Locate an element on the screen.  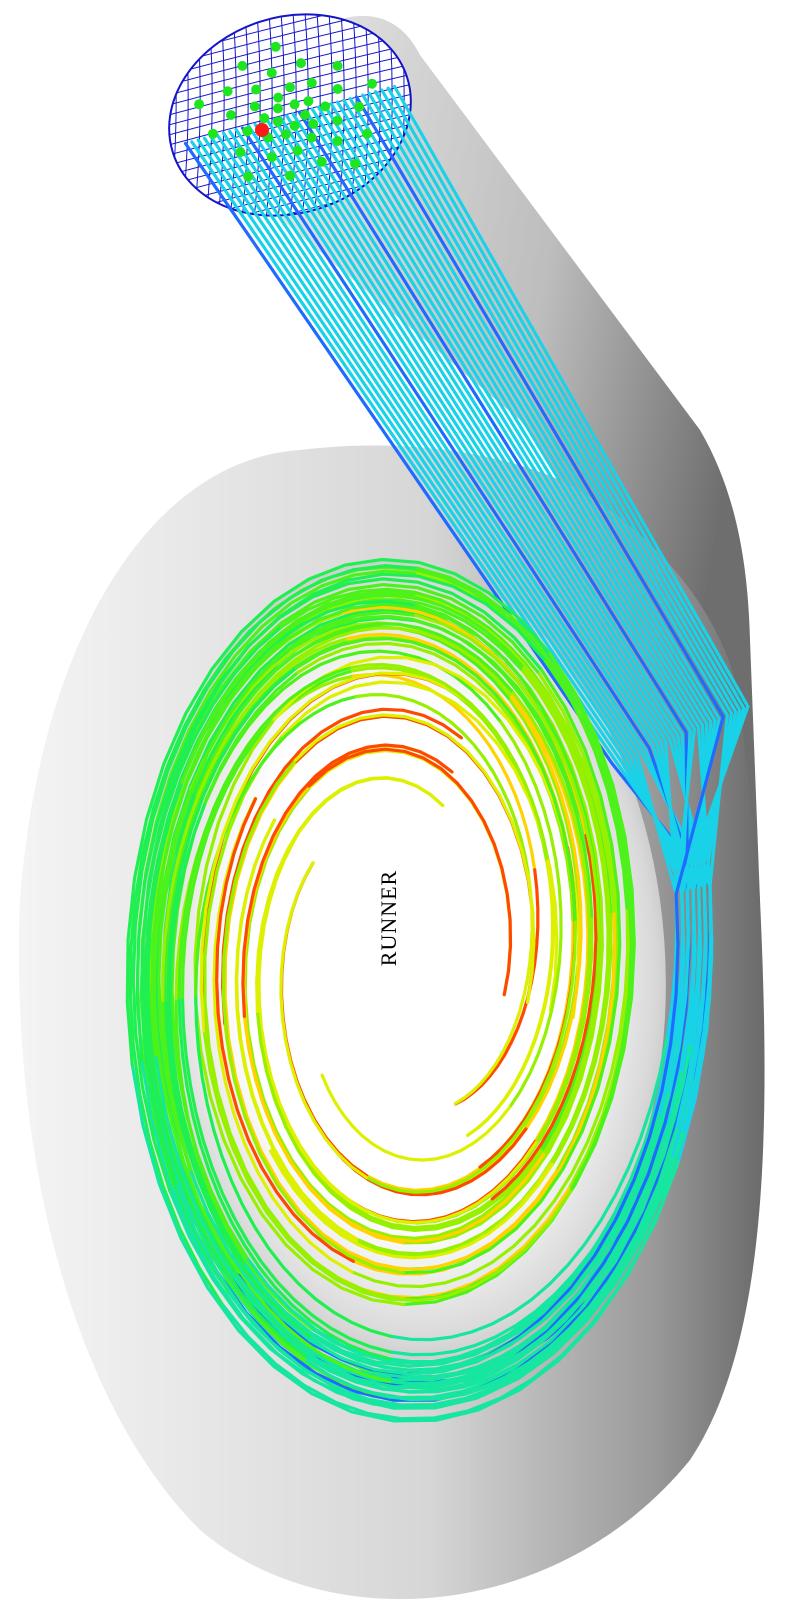
runner-opening is located at coordinates (395, 940).